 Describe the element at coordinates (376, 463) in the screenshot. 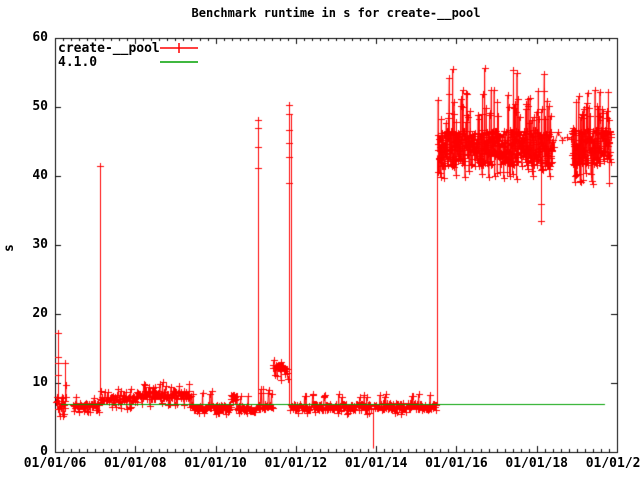

I see `x-tick-label: 01/01/14` at that location.